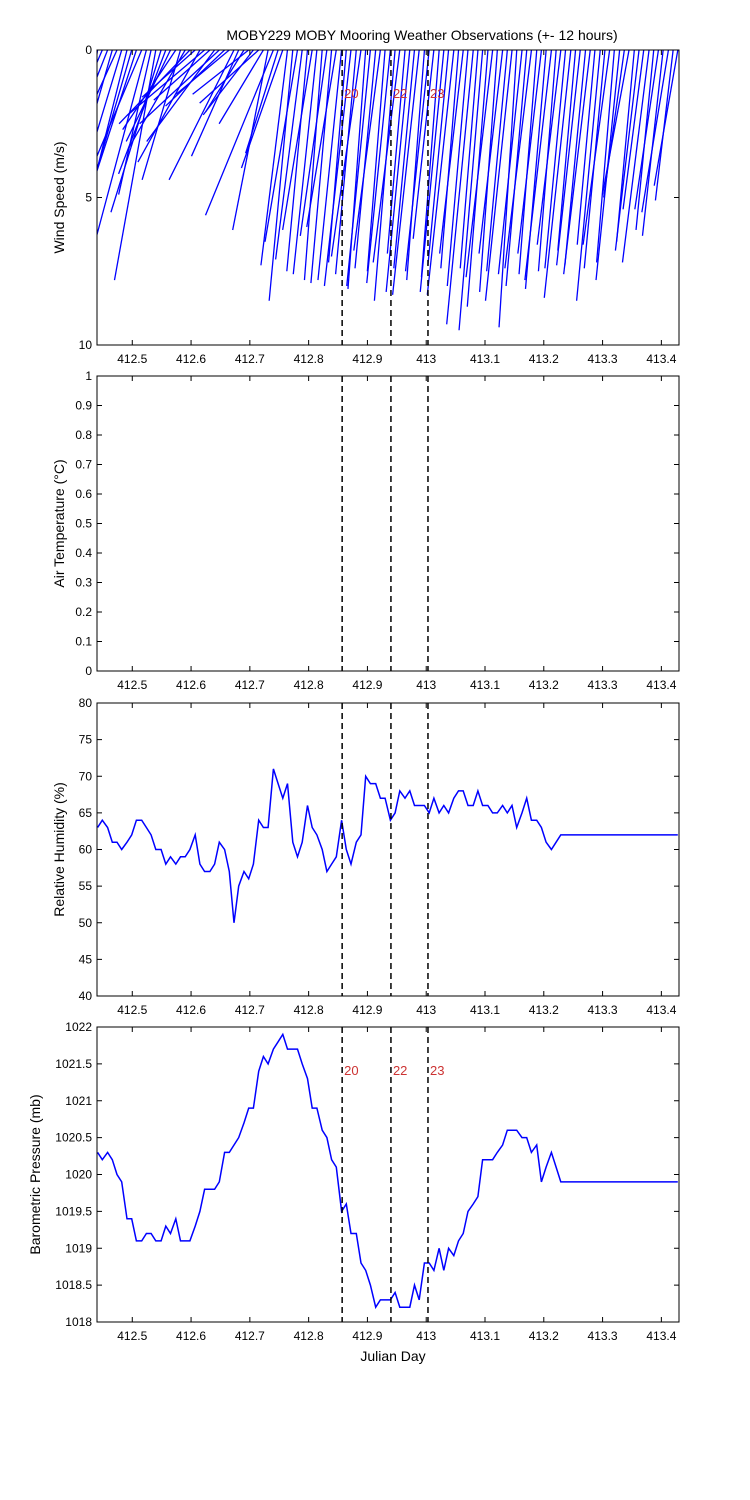 This screenshot has height=1500, width=750. I want to click on event-marker-label: 20, so click(351, 1070).